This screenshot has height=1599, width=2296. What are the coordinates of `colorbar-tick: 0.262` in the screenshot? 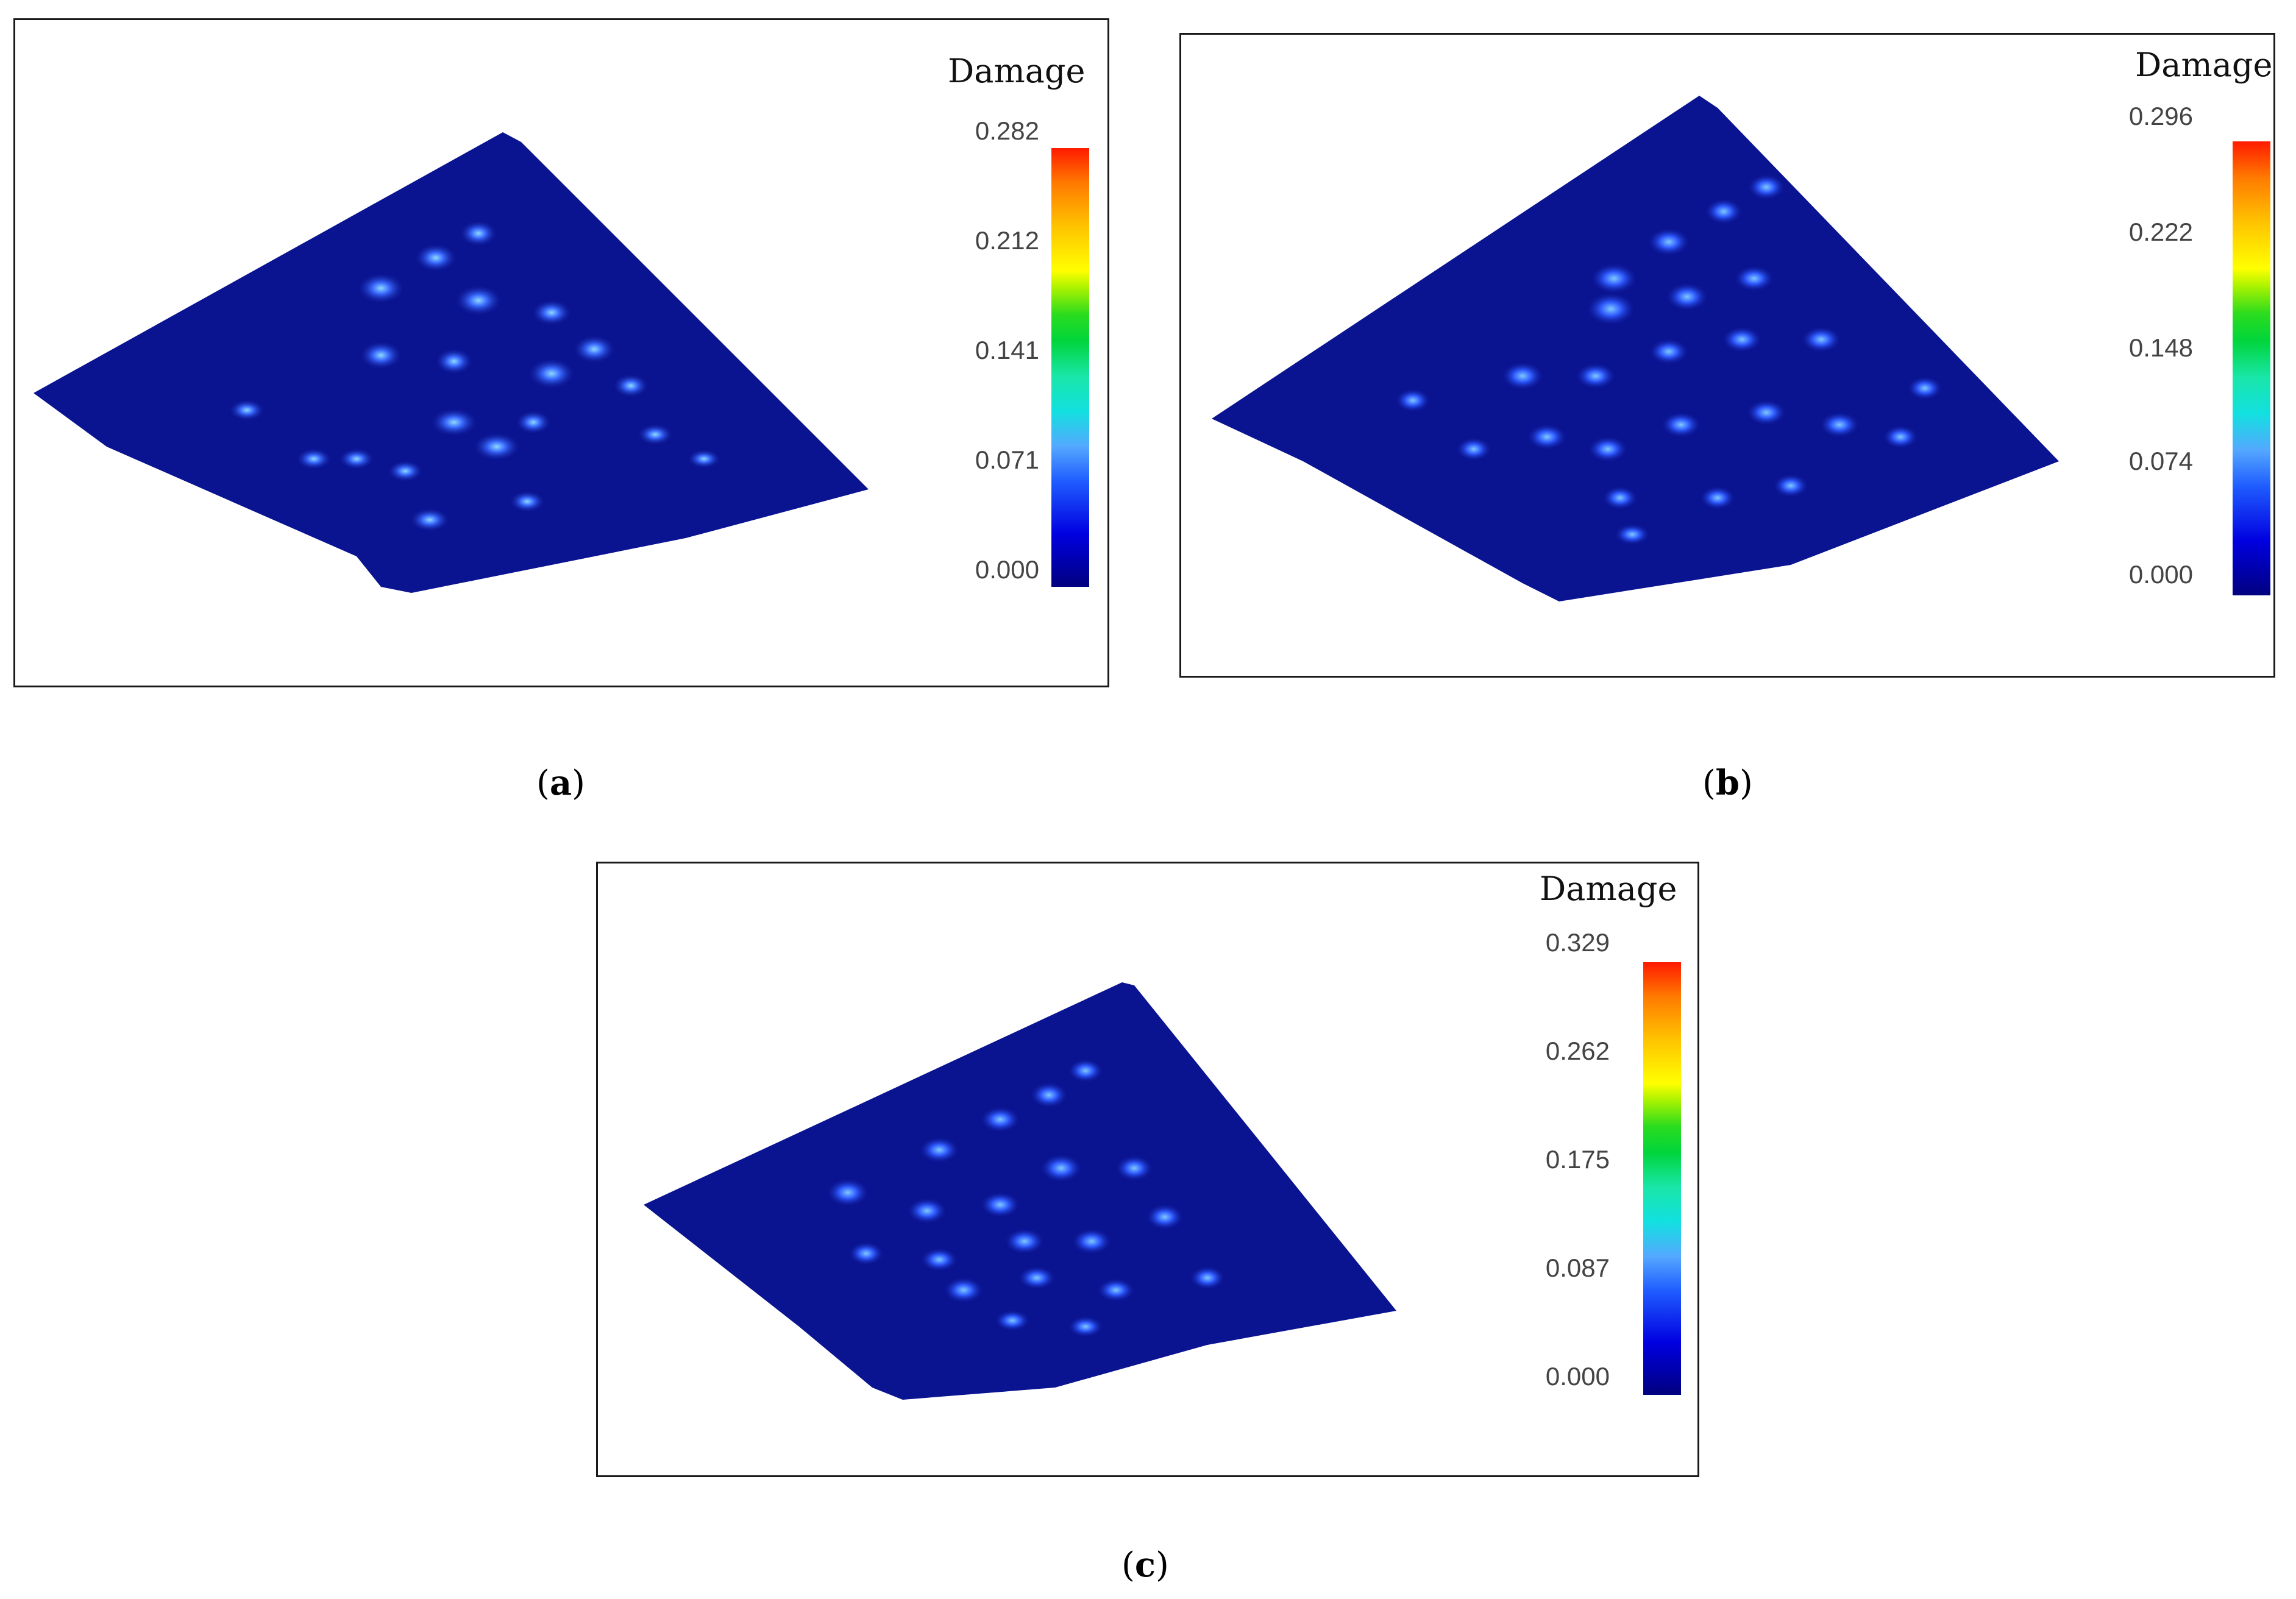 It's located at (1577, 1051).